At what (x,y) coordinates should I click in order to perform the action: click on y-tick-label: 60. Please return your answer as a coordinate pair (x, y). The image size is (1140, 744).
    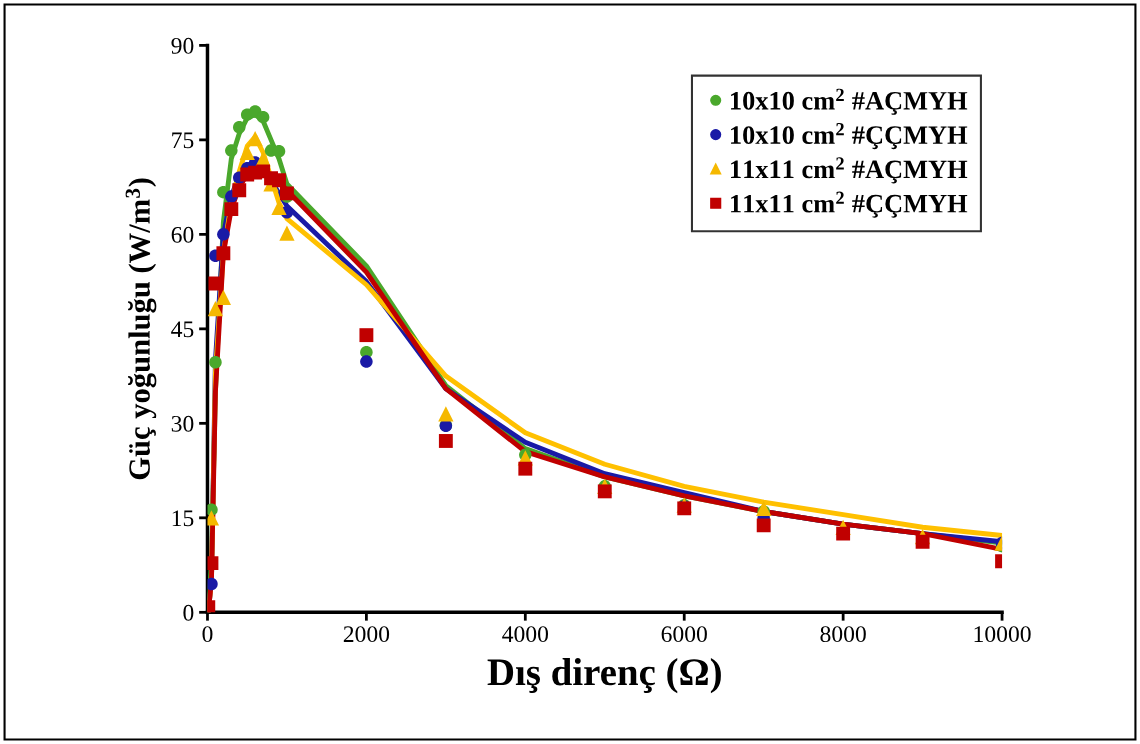
    Looking at the image, I should click on (182, 234).